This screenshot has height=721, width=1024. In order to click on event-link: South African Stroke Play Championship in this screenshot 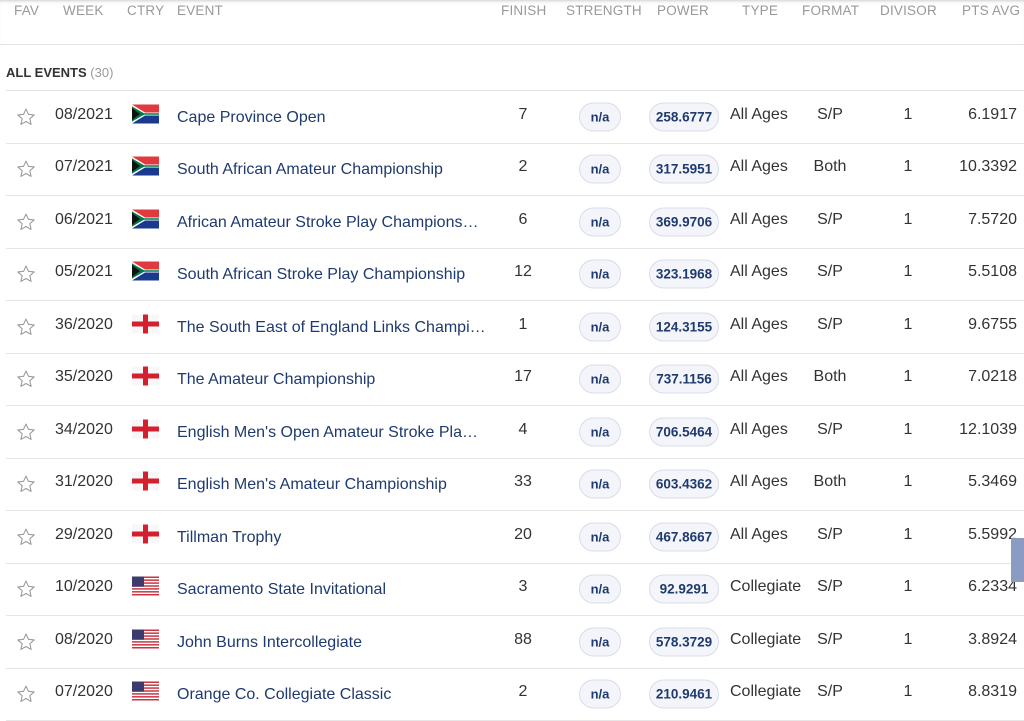, I will do `click(321, 275)`.